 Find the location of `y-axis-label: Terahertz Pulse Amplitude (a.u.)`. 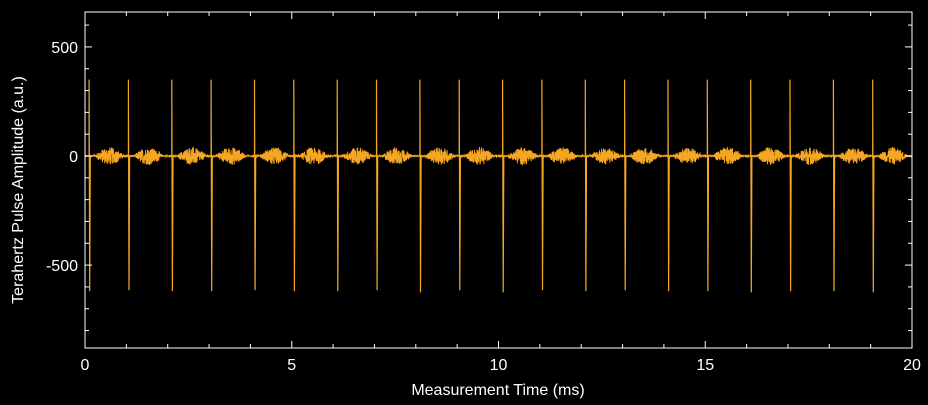

y-axis-label: Terahertz Pulse Amplitude (a.u.) is located at coordinates (18, 190).